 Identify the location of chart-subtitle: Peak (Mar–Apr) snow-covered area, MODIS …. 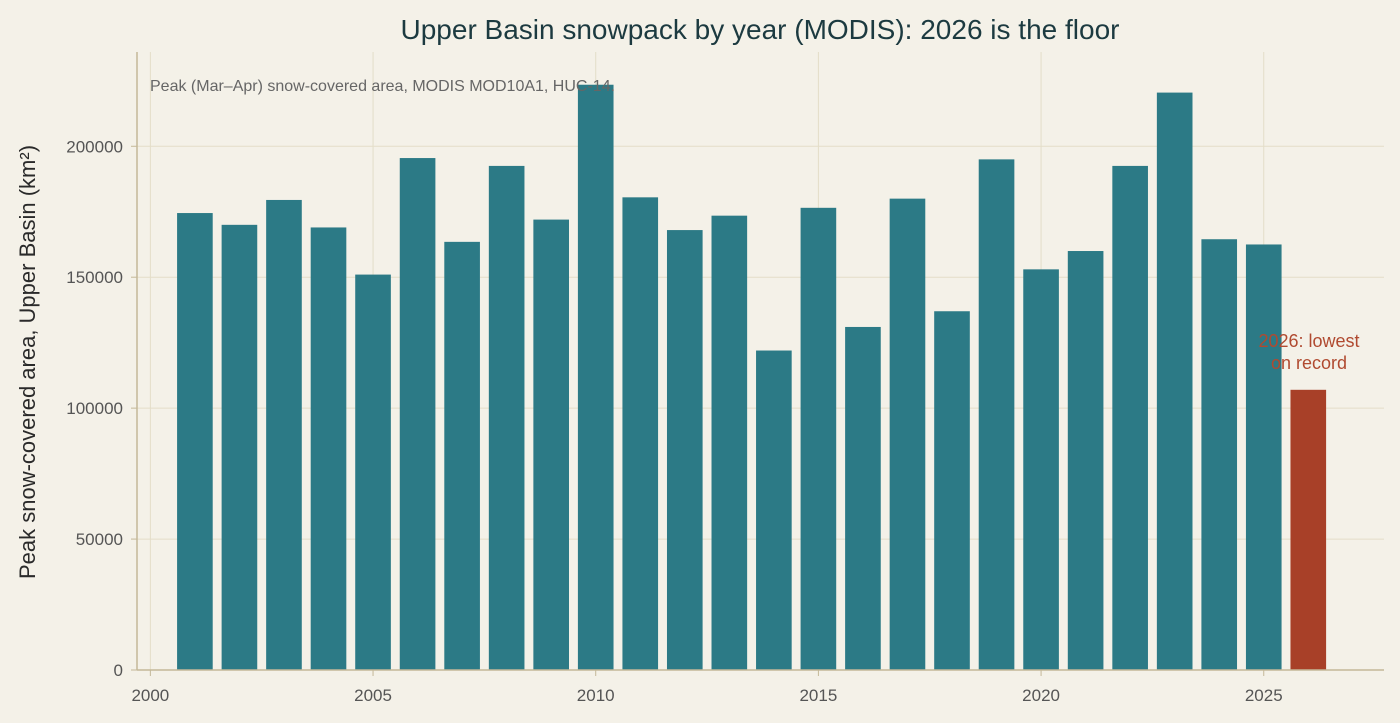
(382, 86).